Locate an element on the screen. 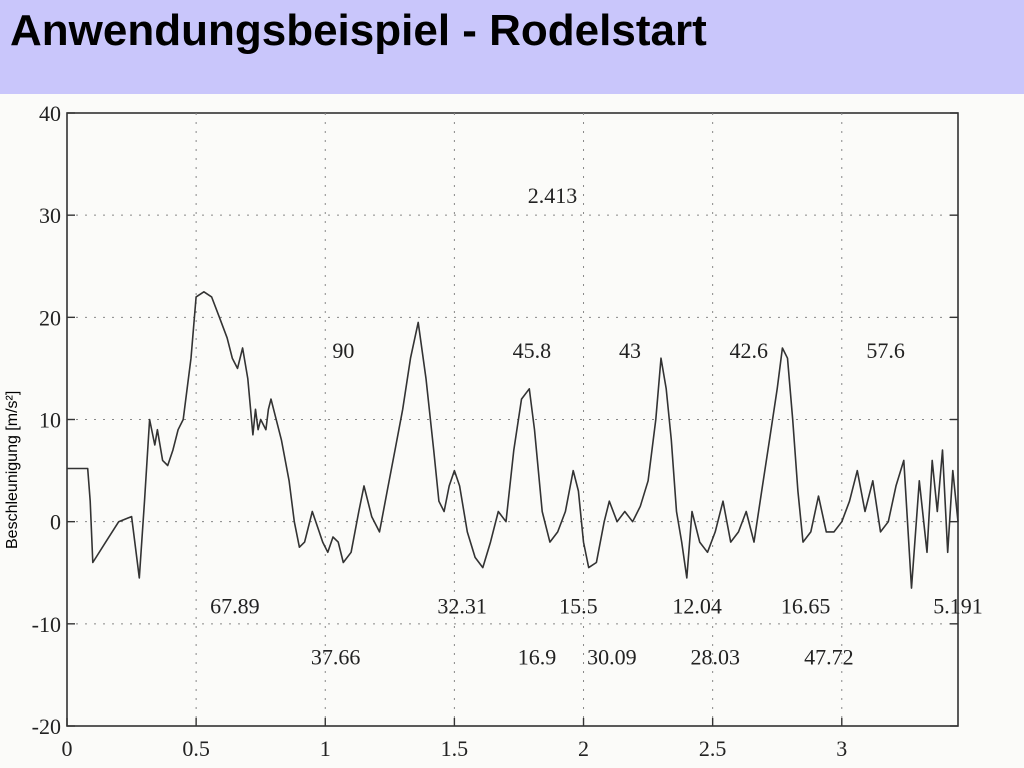 The height and width of the screenshot is (768, 1024). y-tick-label: 10 is located at coordinates (50, 420).